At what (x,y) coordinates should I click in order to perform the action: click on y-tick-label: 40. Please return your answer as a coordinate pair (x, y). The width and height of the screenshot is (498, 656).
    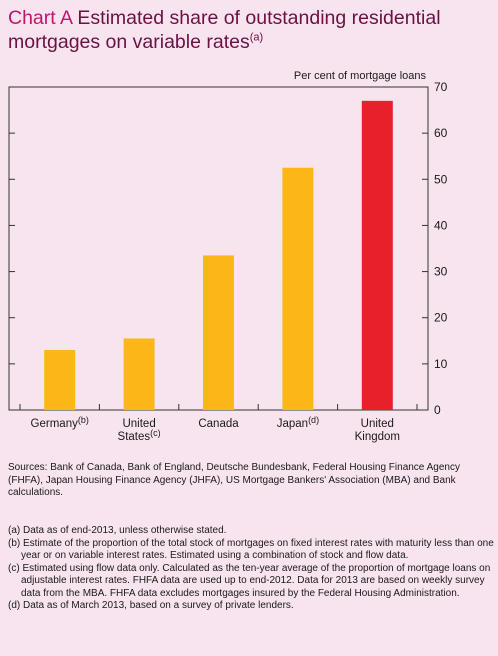
    Looking at the image, I should click on (441, 225).